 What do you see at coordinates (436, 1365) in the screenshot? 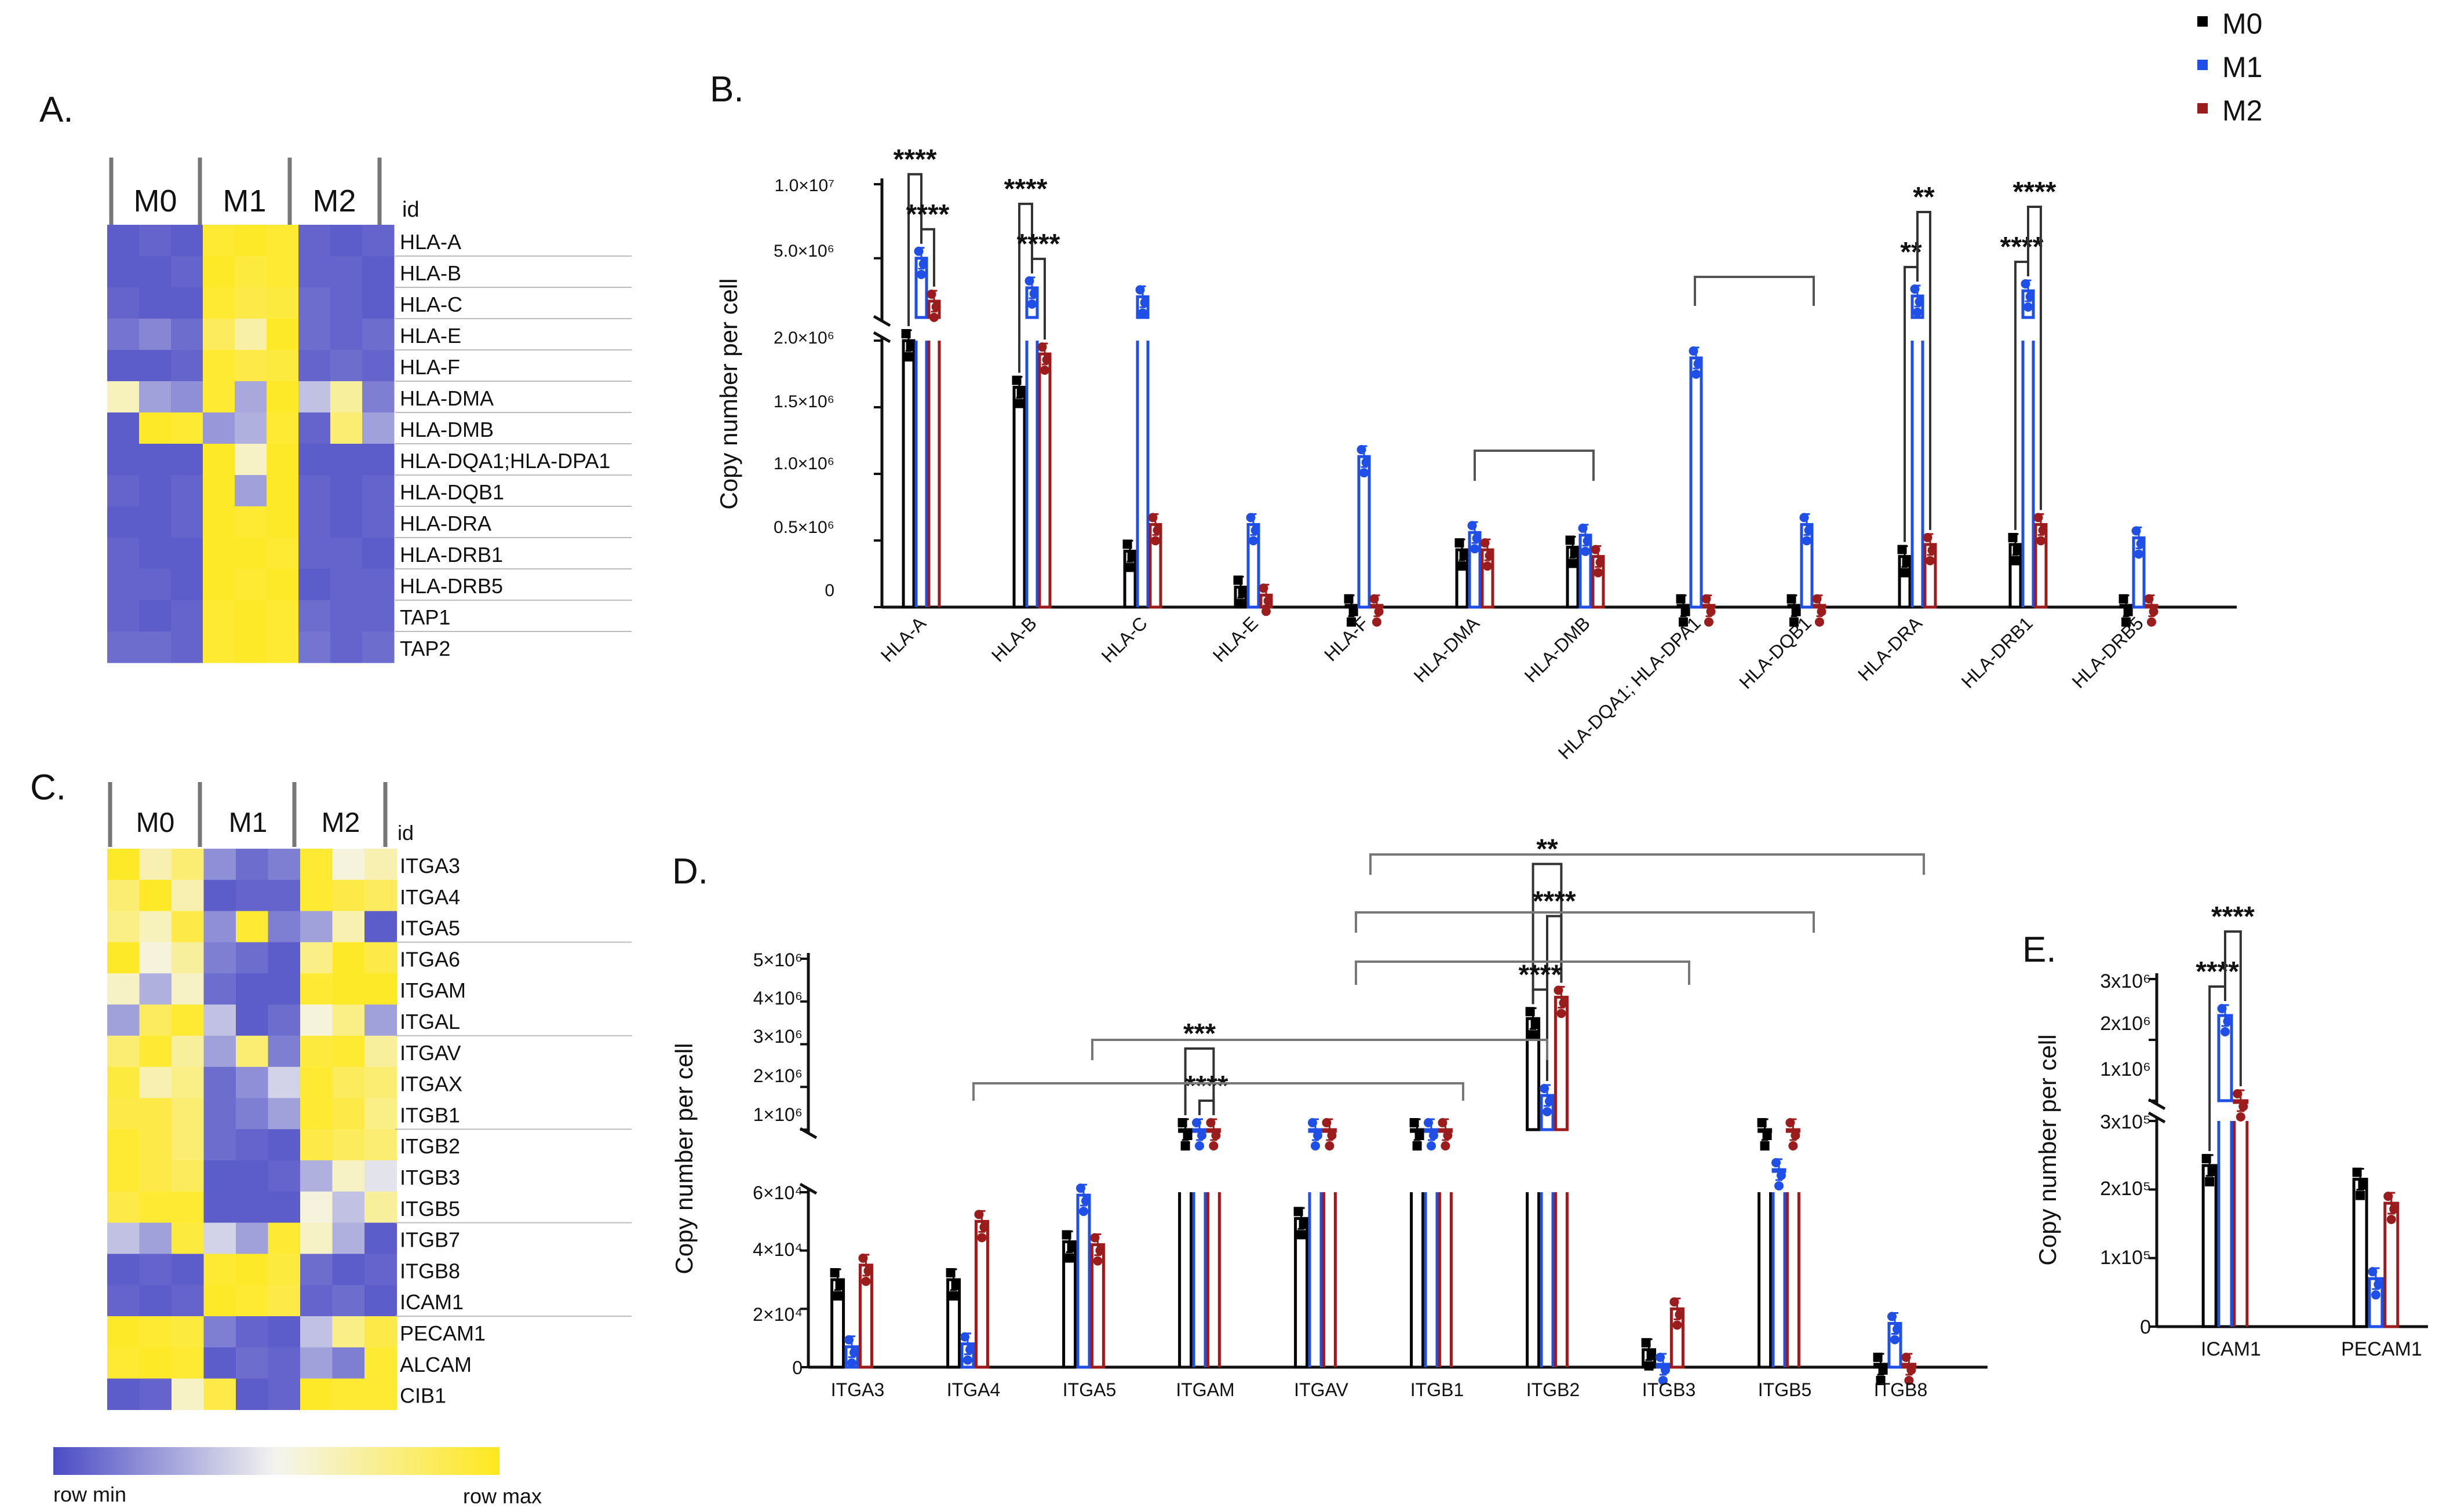
I see `heatmap-row-label: ALCAM` at bounding box center [436, 1365].